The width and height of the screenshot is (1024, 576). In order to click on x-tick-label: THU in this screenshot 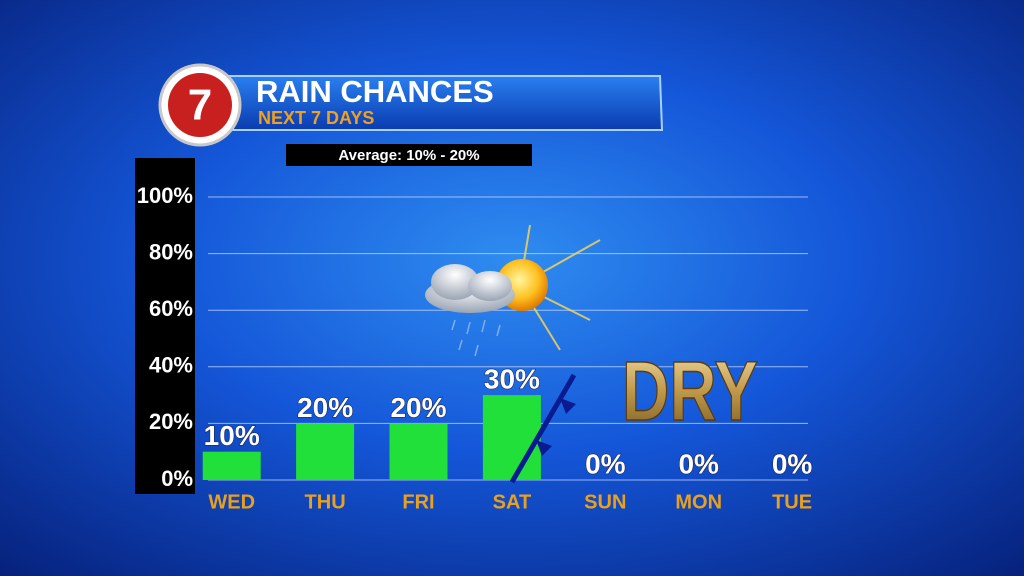, I will do `click(325, 502)`.